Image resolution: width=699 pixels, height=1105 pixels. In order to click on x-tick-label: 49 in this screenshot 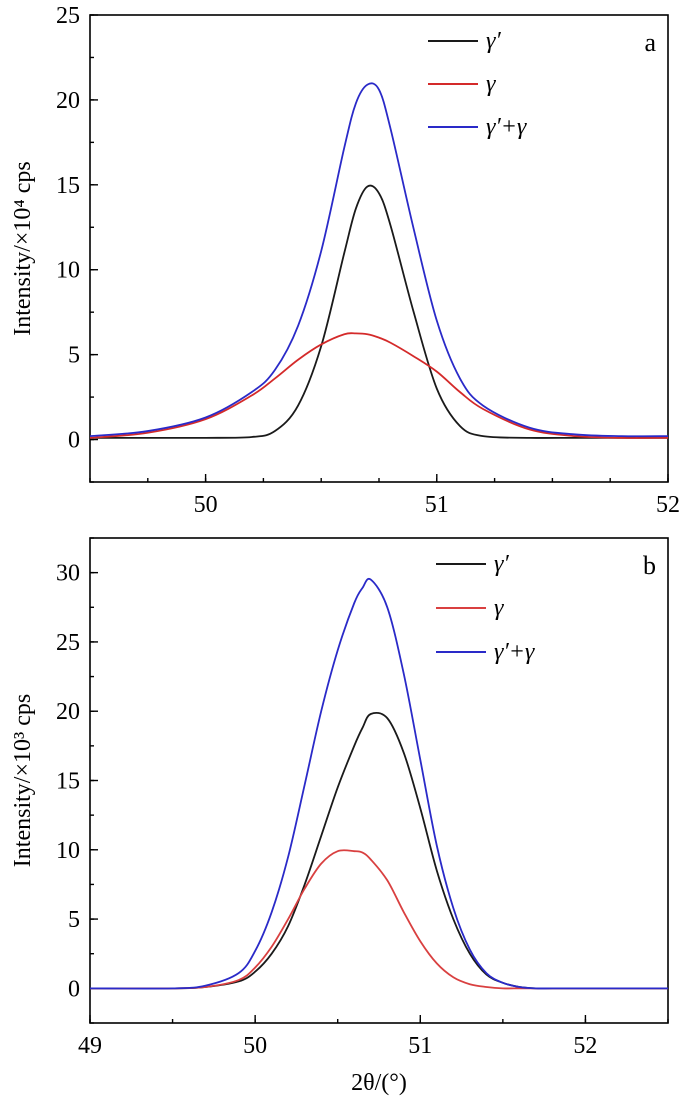, I will do `click(90, 1046)`.